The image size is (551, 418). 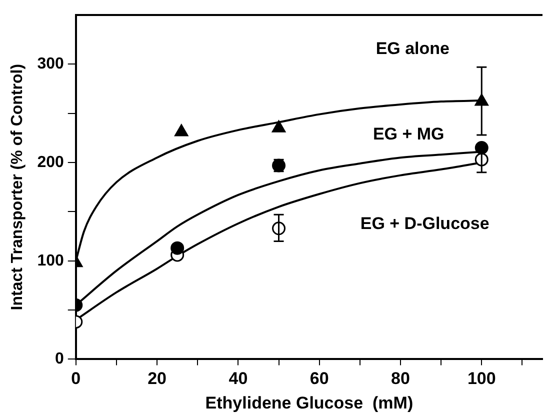 What do you see at coordinates (238, 378) in the screenshot?
I see `x-tick-label: 40` at bounding box center [238, 378].